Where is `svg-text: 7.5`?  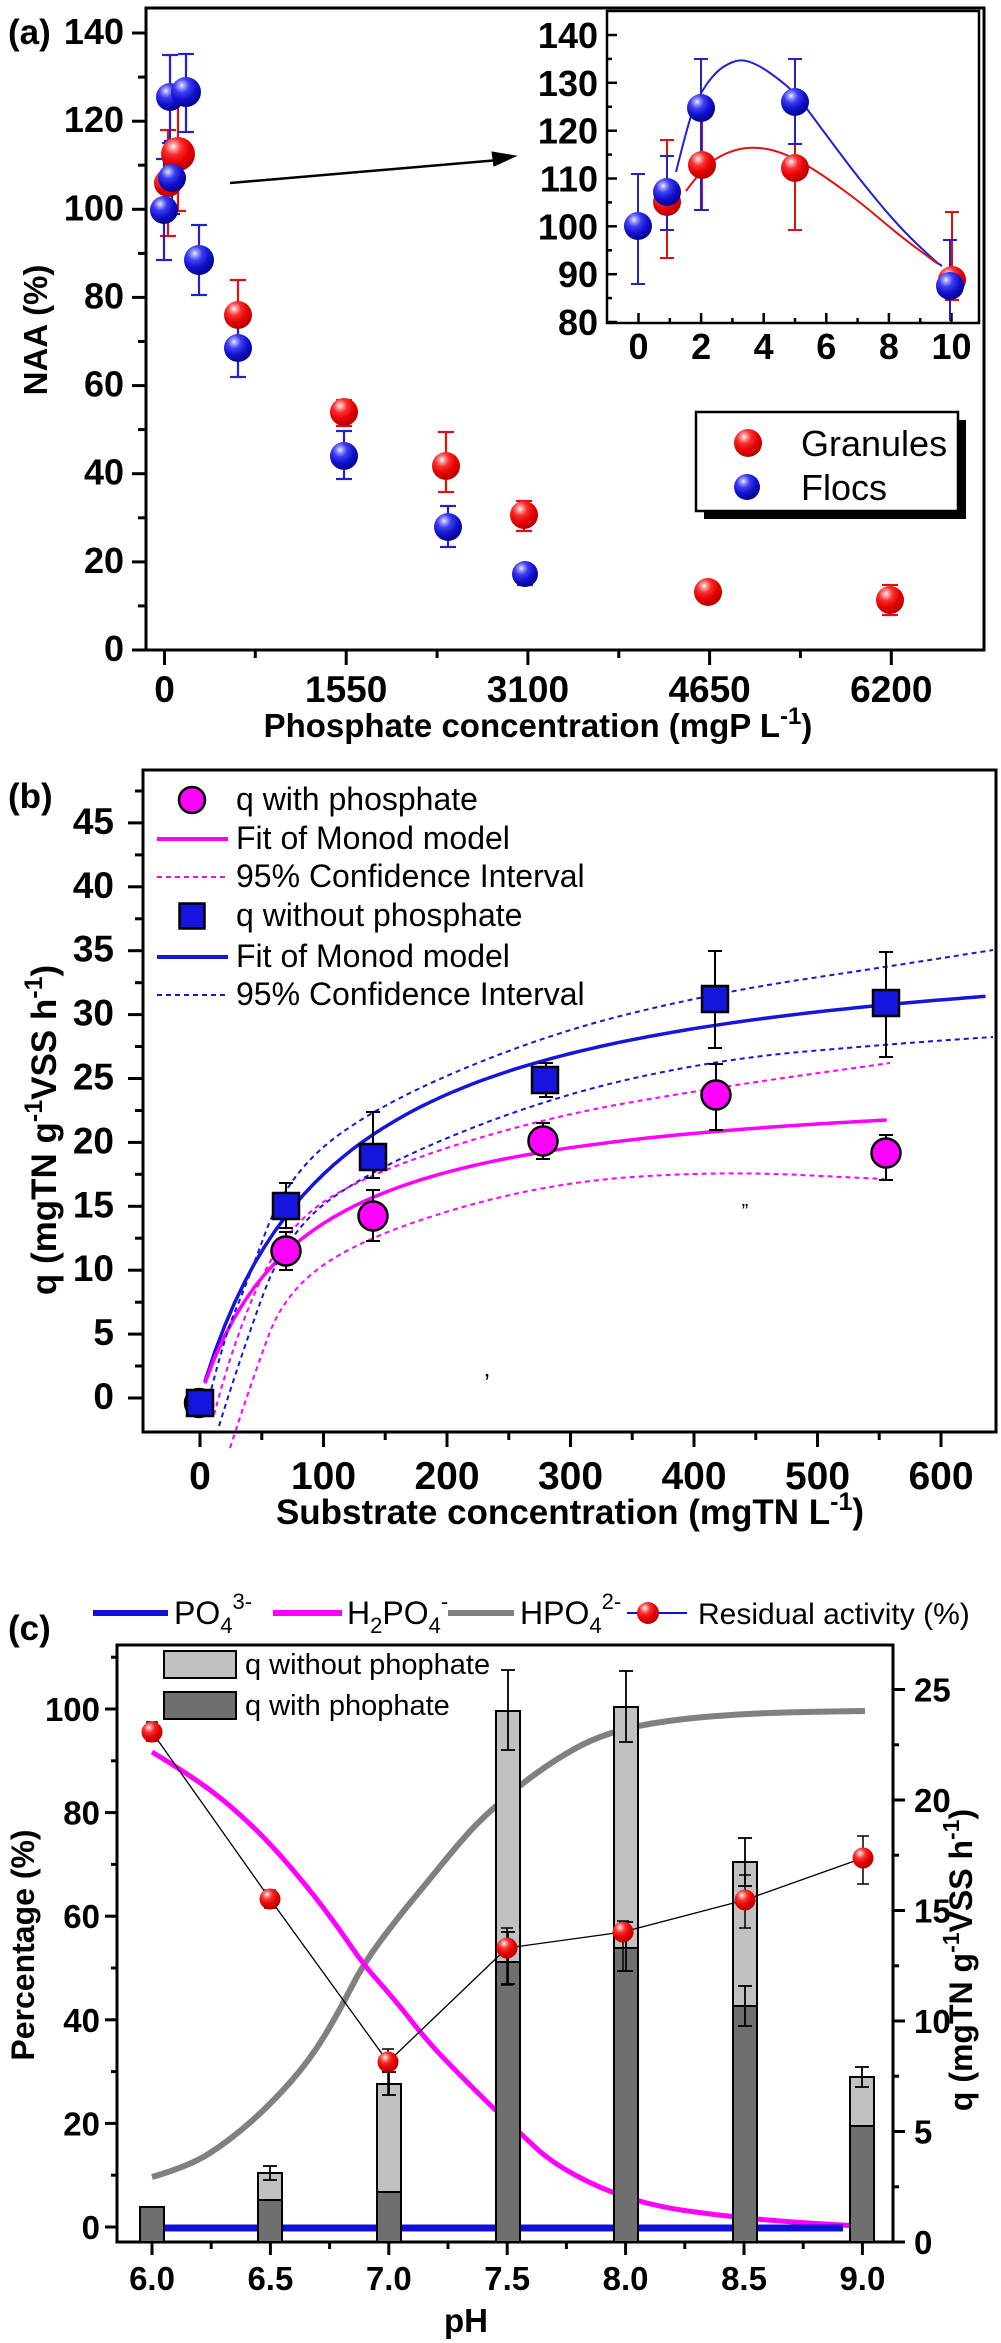 svg-text: 7.5 is located at coordinates (507, 2278).